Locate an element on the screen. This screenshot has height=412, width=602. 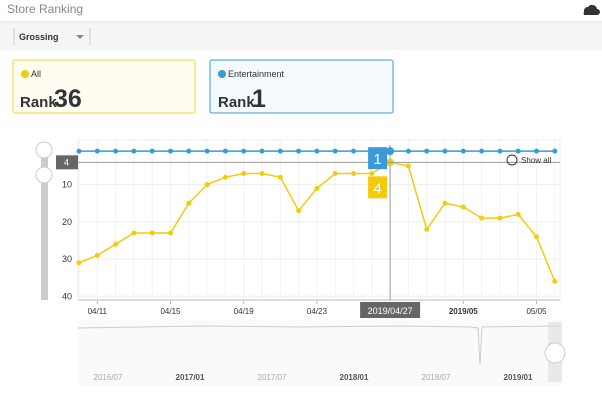
navigator-label: 2017/07 is located at coordinates (272, 377).